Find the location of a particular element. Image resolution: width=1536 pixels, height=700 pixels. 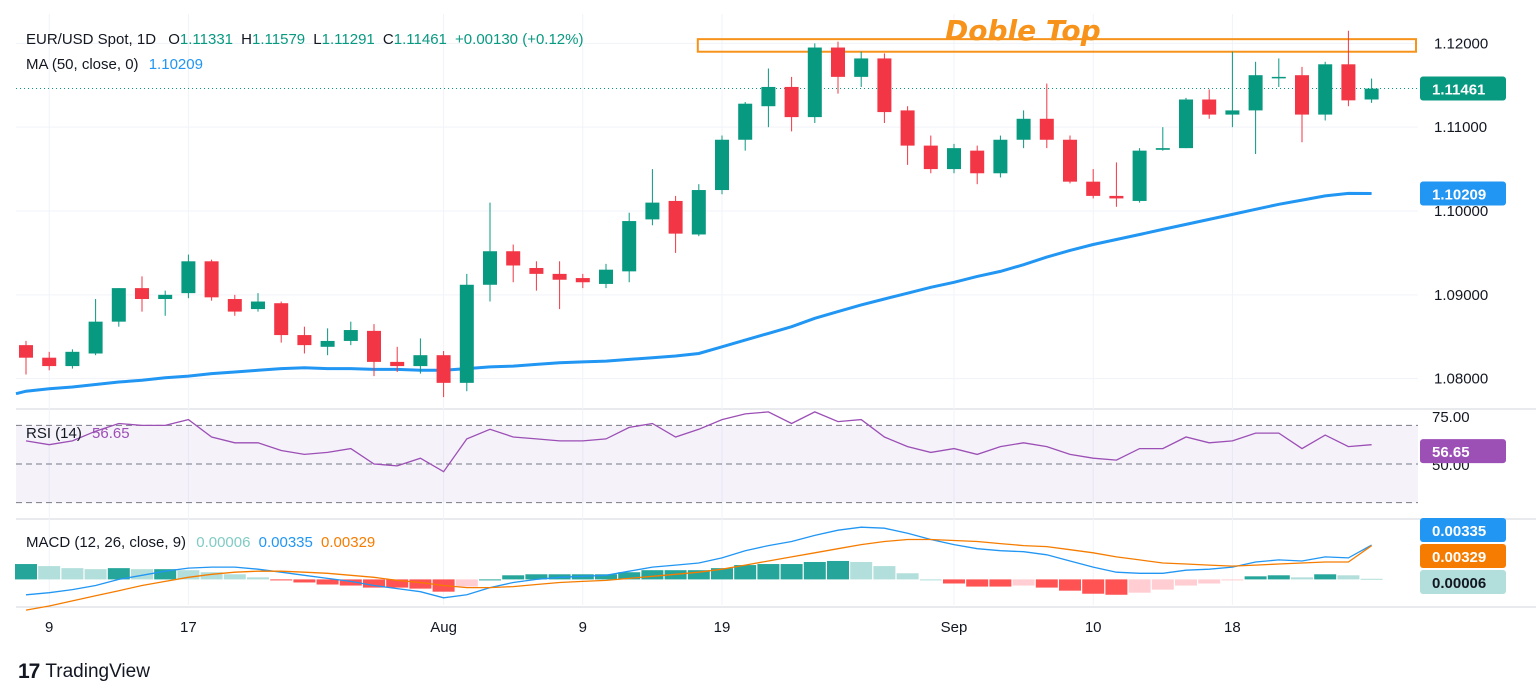

rsi-value-tag: 56.65 is located at coordinates (1451, 452).